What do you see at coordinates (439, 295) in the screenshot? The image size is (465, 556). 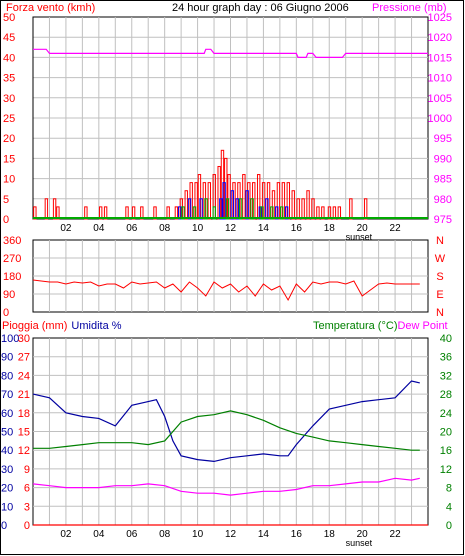 I see `compass-letter: E` at bounding box center [439, 295].